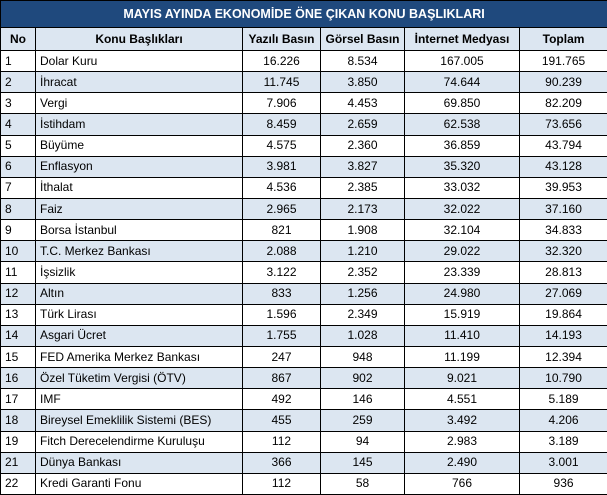 This screenshot has width=607, height=495. What do you see at coordinates (281, 314) in the screenshot?
I see `cell-print-media: 1.596` at bounding box center [281, 314].